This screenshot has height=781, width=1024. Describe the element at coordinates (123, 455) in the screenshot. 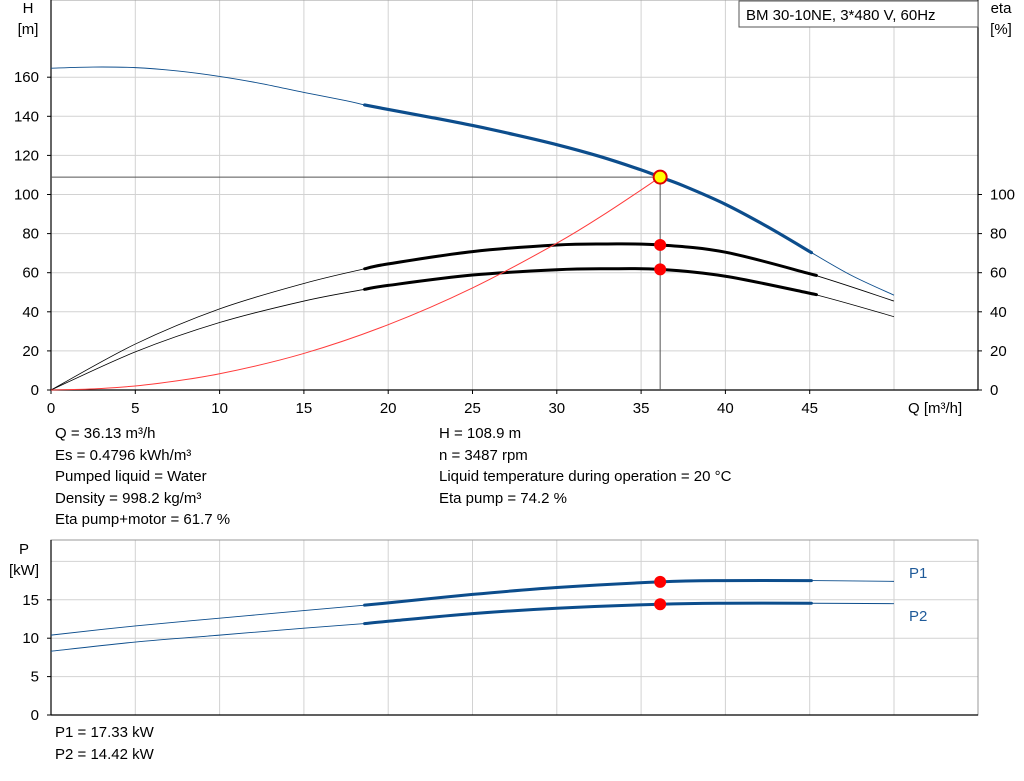

I see `specific-energy-value: Es = 0.4796 kWh/m³` at that location.